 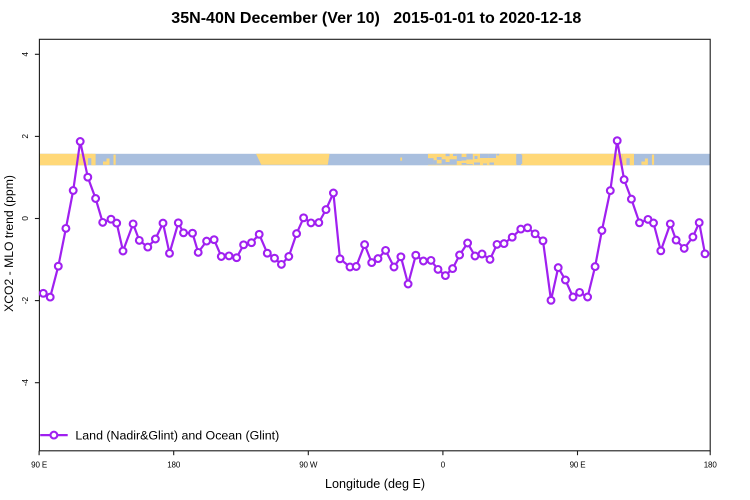 I want to click on svg-text: Longitude (deg E), so click(x=375, y=484).